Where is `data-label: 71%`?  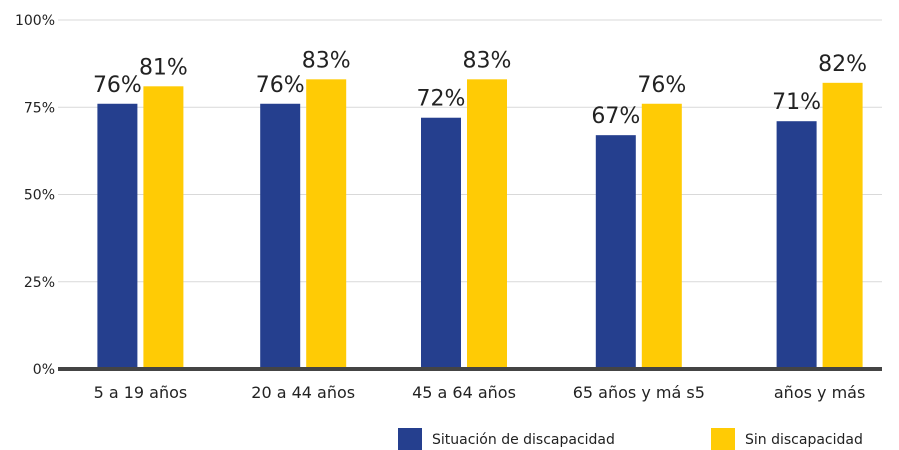 data-label: 71% is located at coordinates (796, 102).